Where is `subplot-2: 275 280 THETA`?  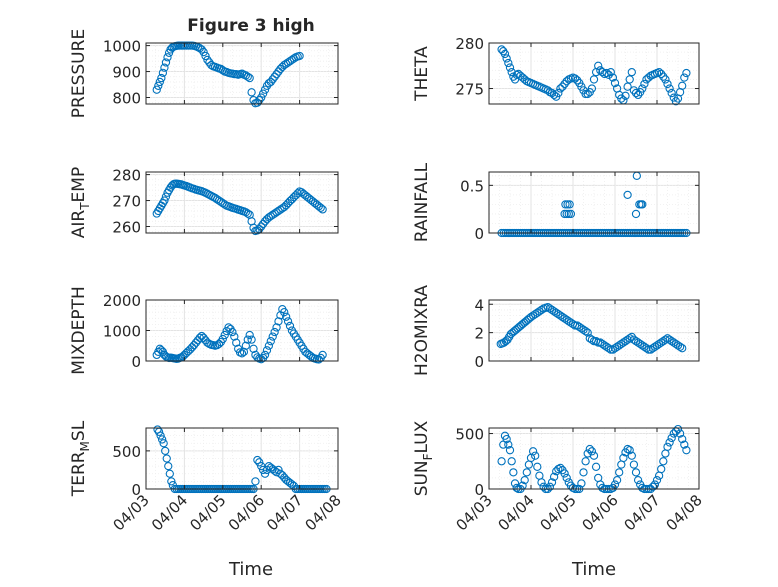
subplot-2: 275 280 THETA is located at coordinates (556, 70).